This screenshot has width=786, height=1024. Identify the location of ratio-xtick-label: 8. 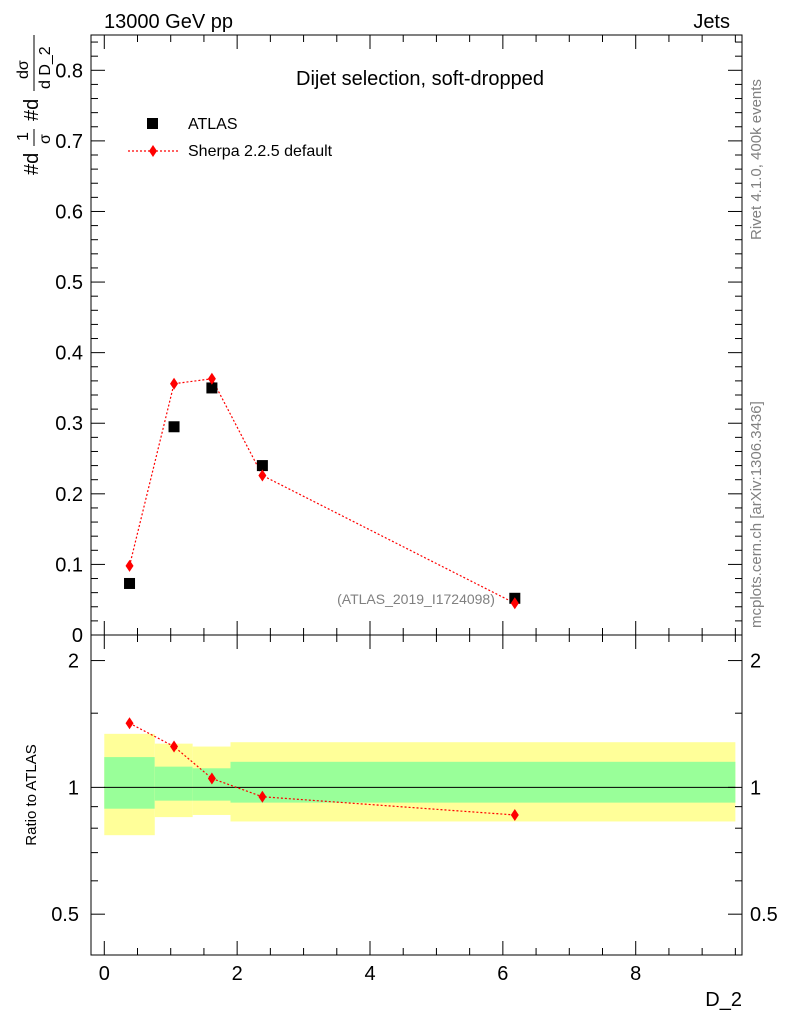
(635, 974).